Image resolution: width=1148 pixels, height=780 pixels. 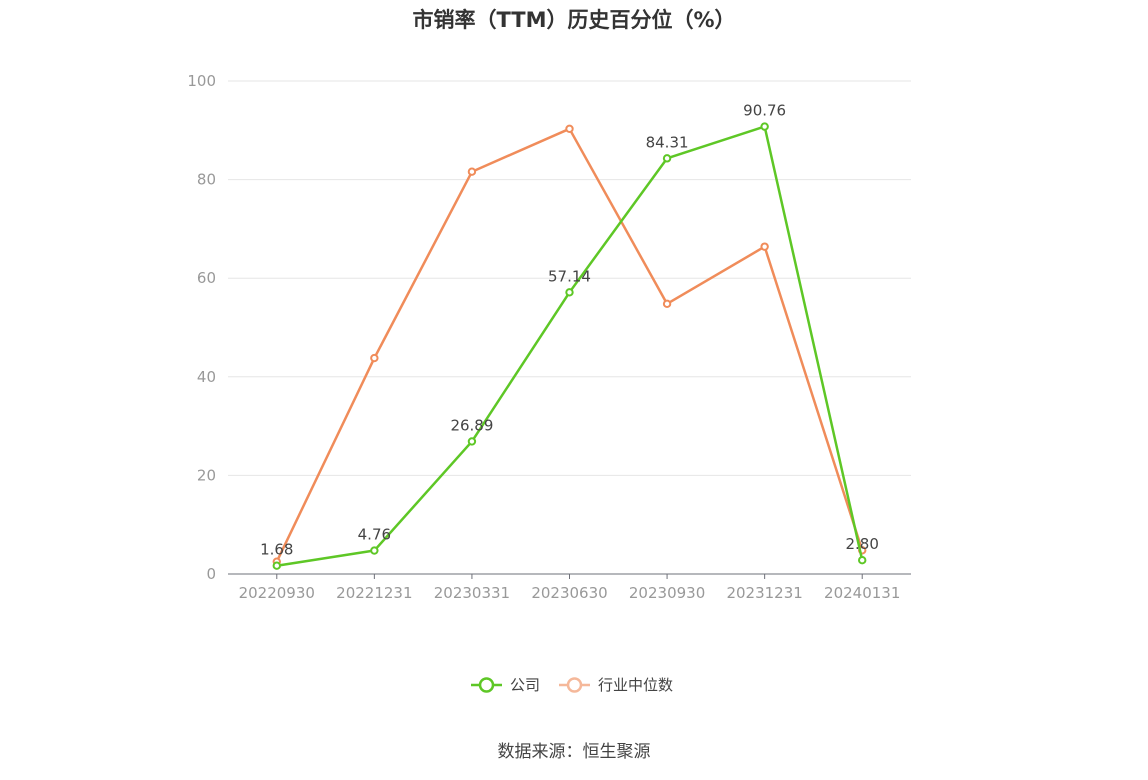 What do you see at coordinates (764, 593) in the screenshot?
I see `x-tick-label: 20231231` at bounding box center [764, 593].